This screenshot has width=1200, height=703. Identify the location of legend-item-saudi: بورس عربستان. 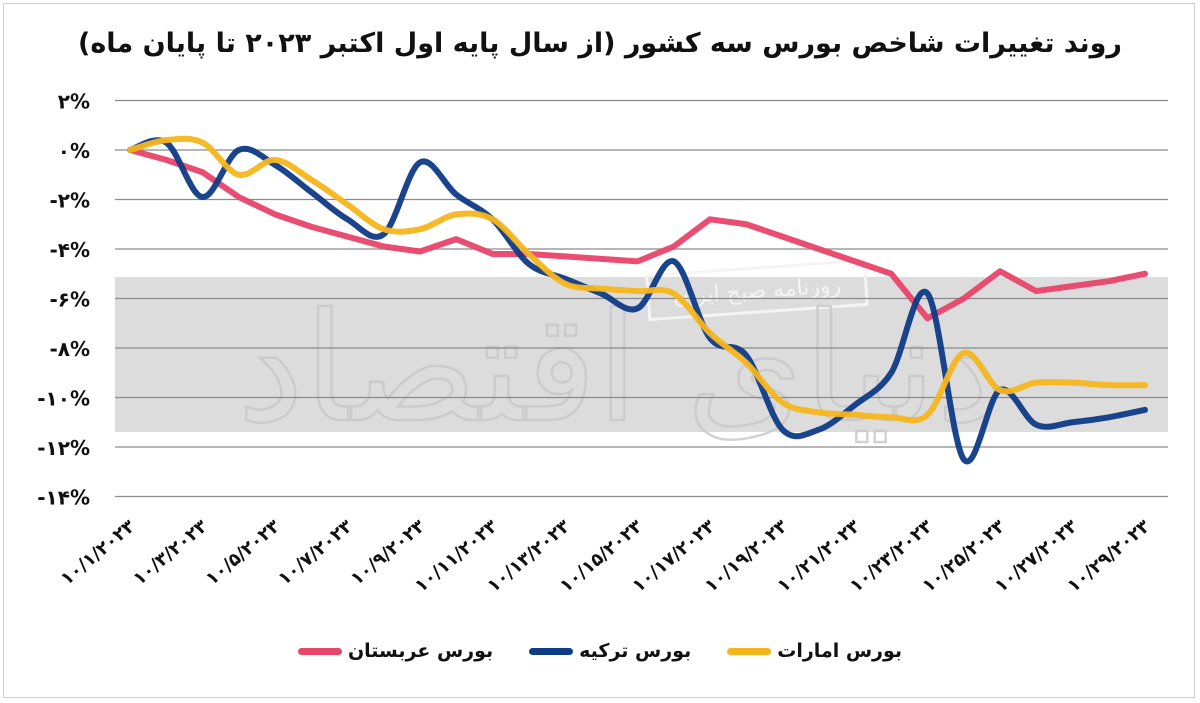
(395, 651).